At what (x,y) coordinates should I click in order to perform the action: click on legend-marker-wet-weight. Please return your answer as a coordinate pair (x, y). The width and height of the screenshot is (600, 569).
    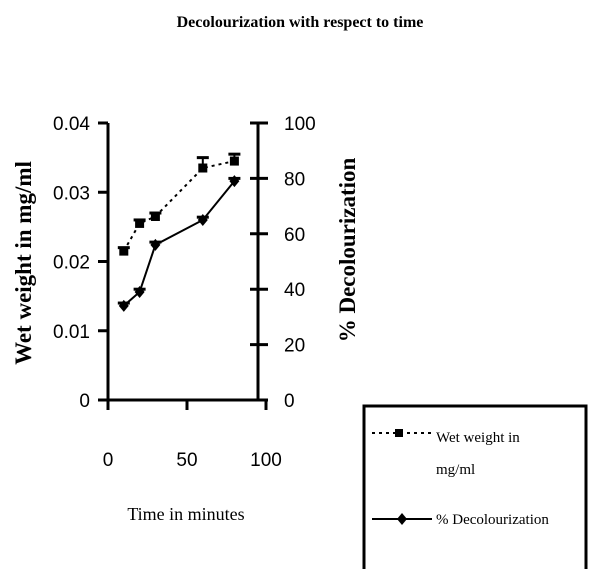
    Looking at the image, I should click on (399, 433).